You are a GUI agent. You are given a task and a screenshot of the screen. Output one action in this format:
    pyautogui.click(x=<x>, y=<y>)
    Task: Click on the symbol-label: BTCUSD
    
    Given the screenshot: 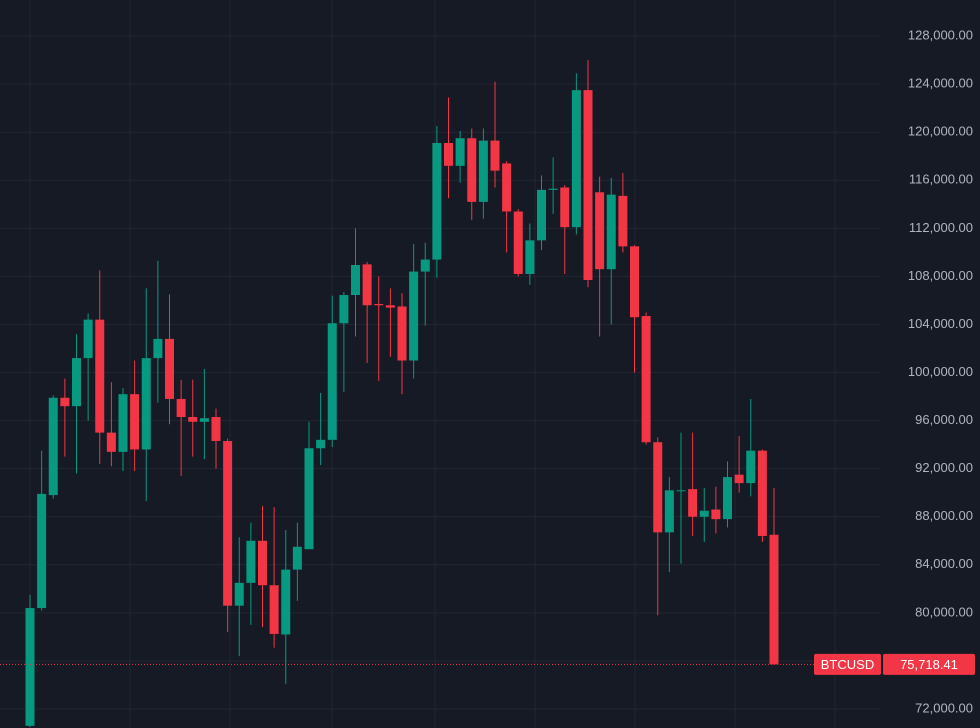 What is the action you would take?
    pyautogui.click(x=847, y=664)
    